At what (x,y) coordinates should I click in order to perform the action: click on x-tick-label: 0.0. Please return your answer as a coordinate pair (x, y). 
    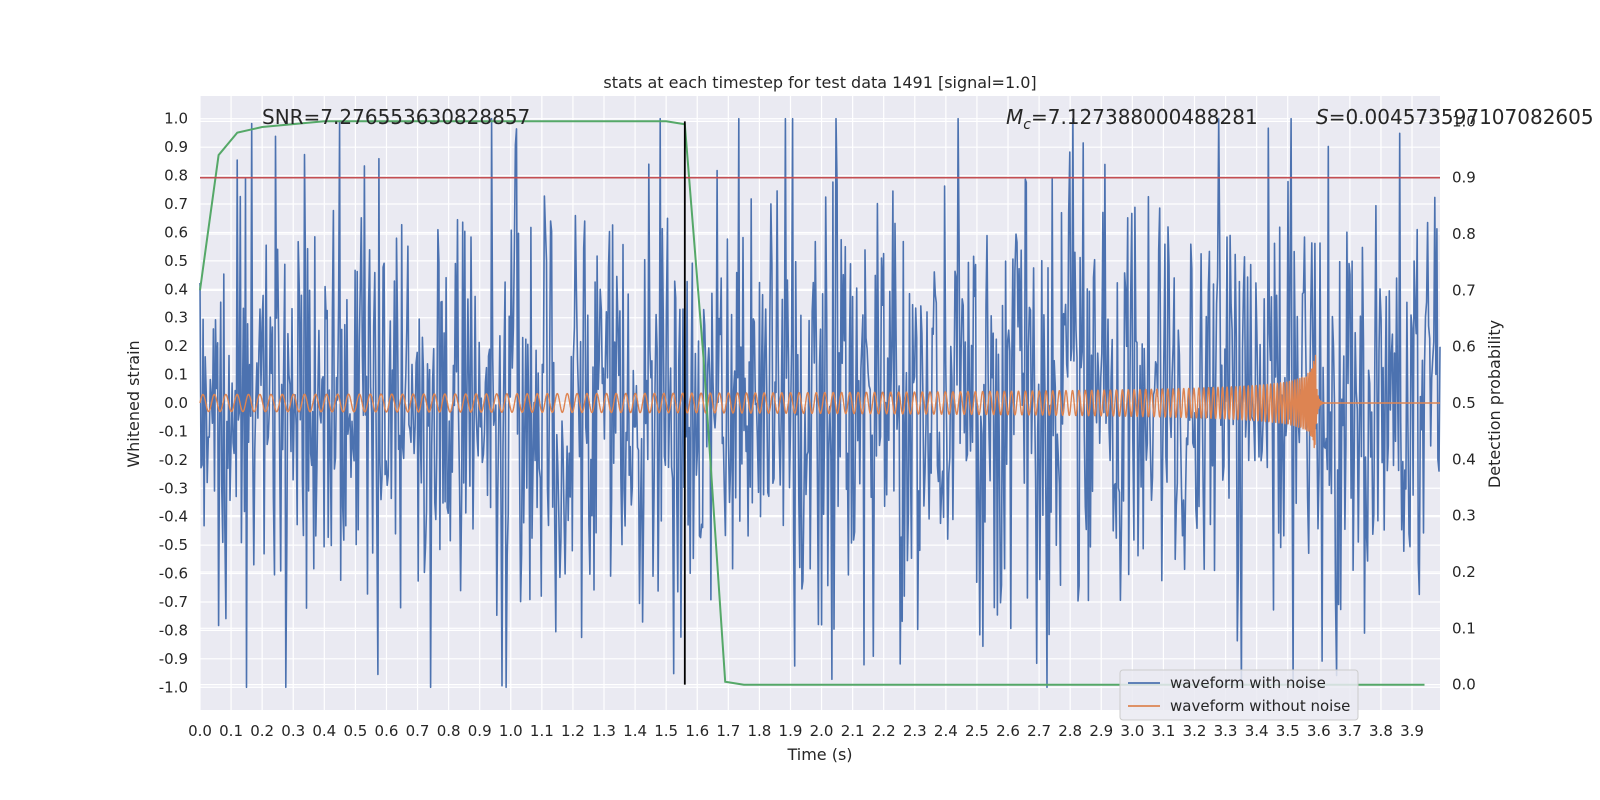
    Looking at the image, I should click on (200, 731).